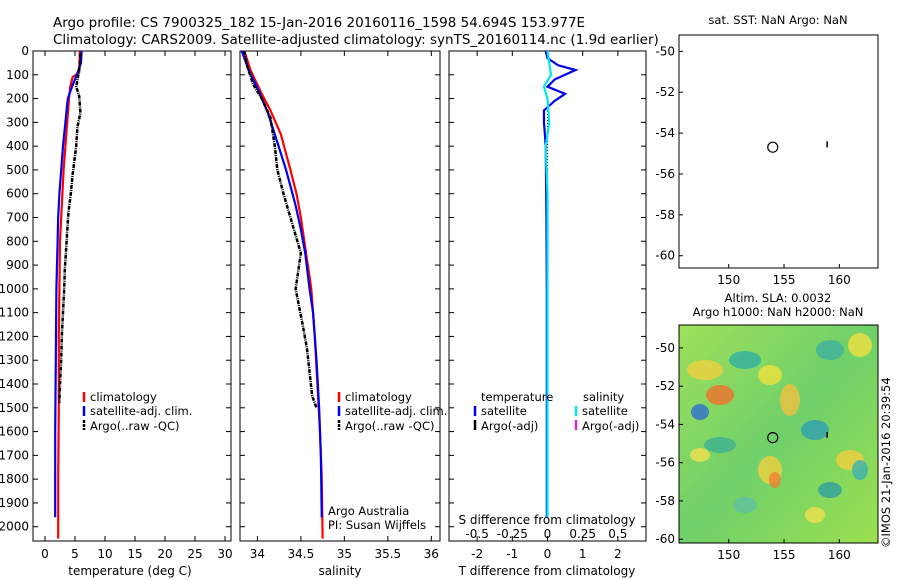 Image resolution: width=900 pixels, height=580 pixels. I want to click on sla-heatmap, so click(778, 434).